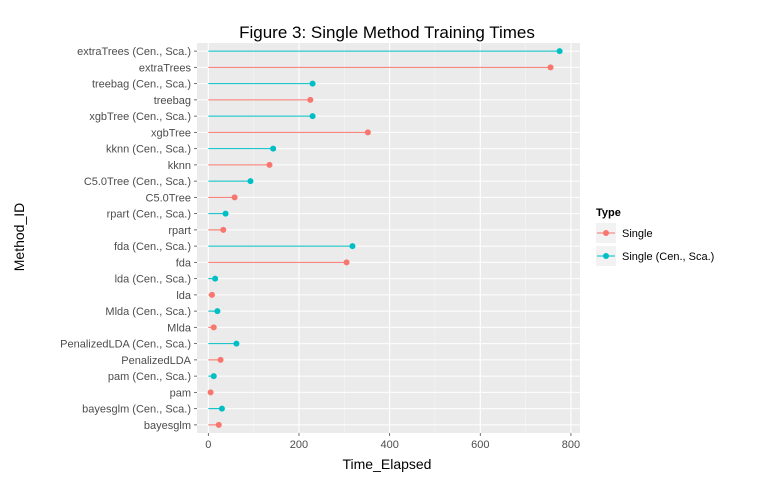 Image resolution: width=768 pixels, height=480 pixels. What do you see at coordinates (165, 68) in the screenshot?
I see `y-tick-label: extraTrees` at bounding box center [165, 68].